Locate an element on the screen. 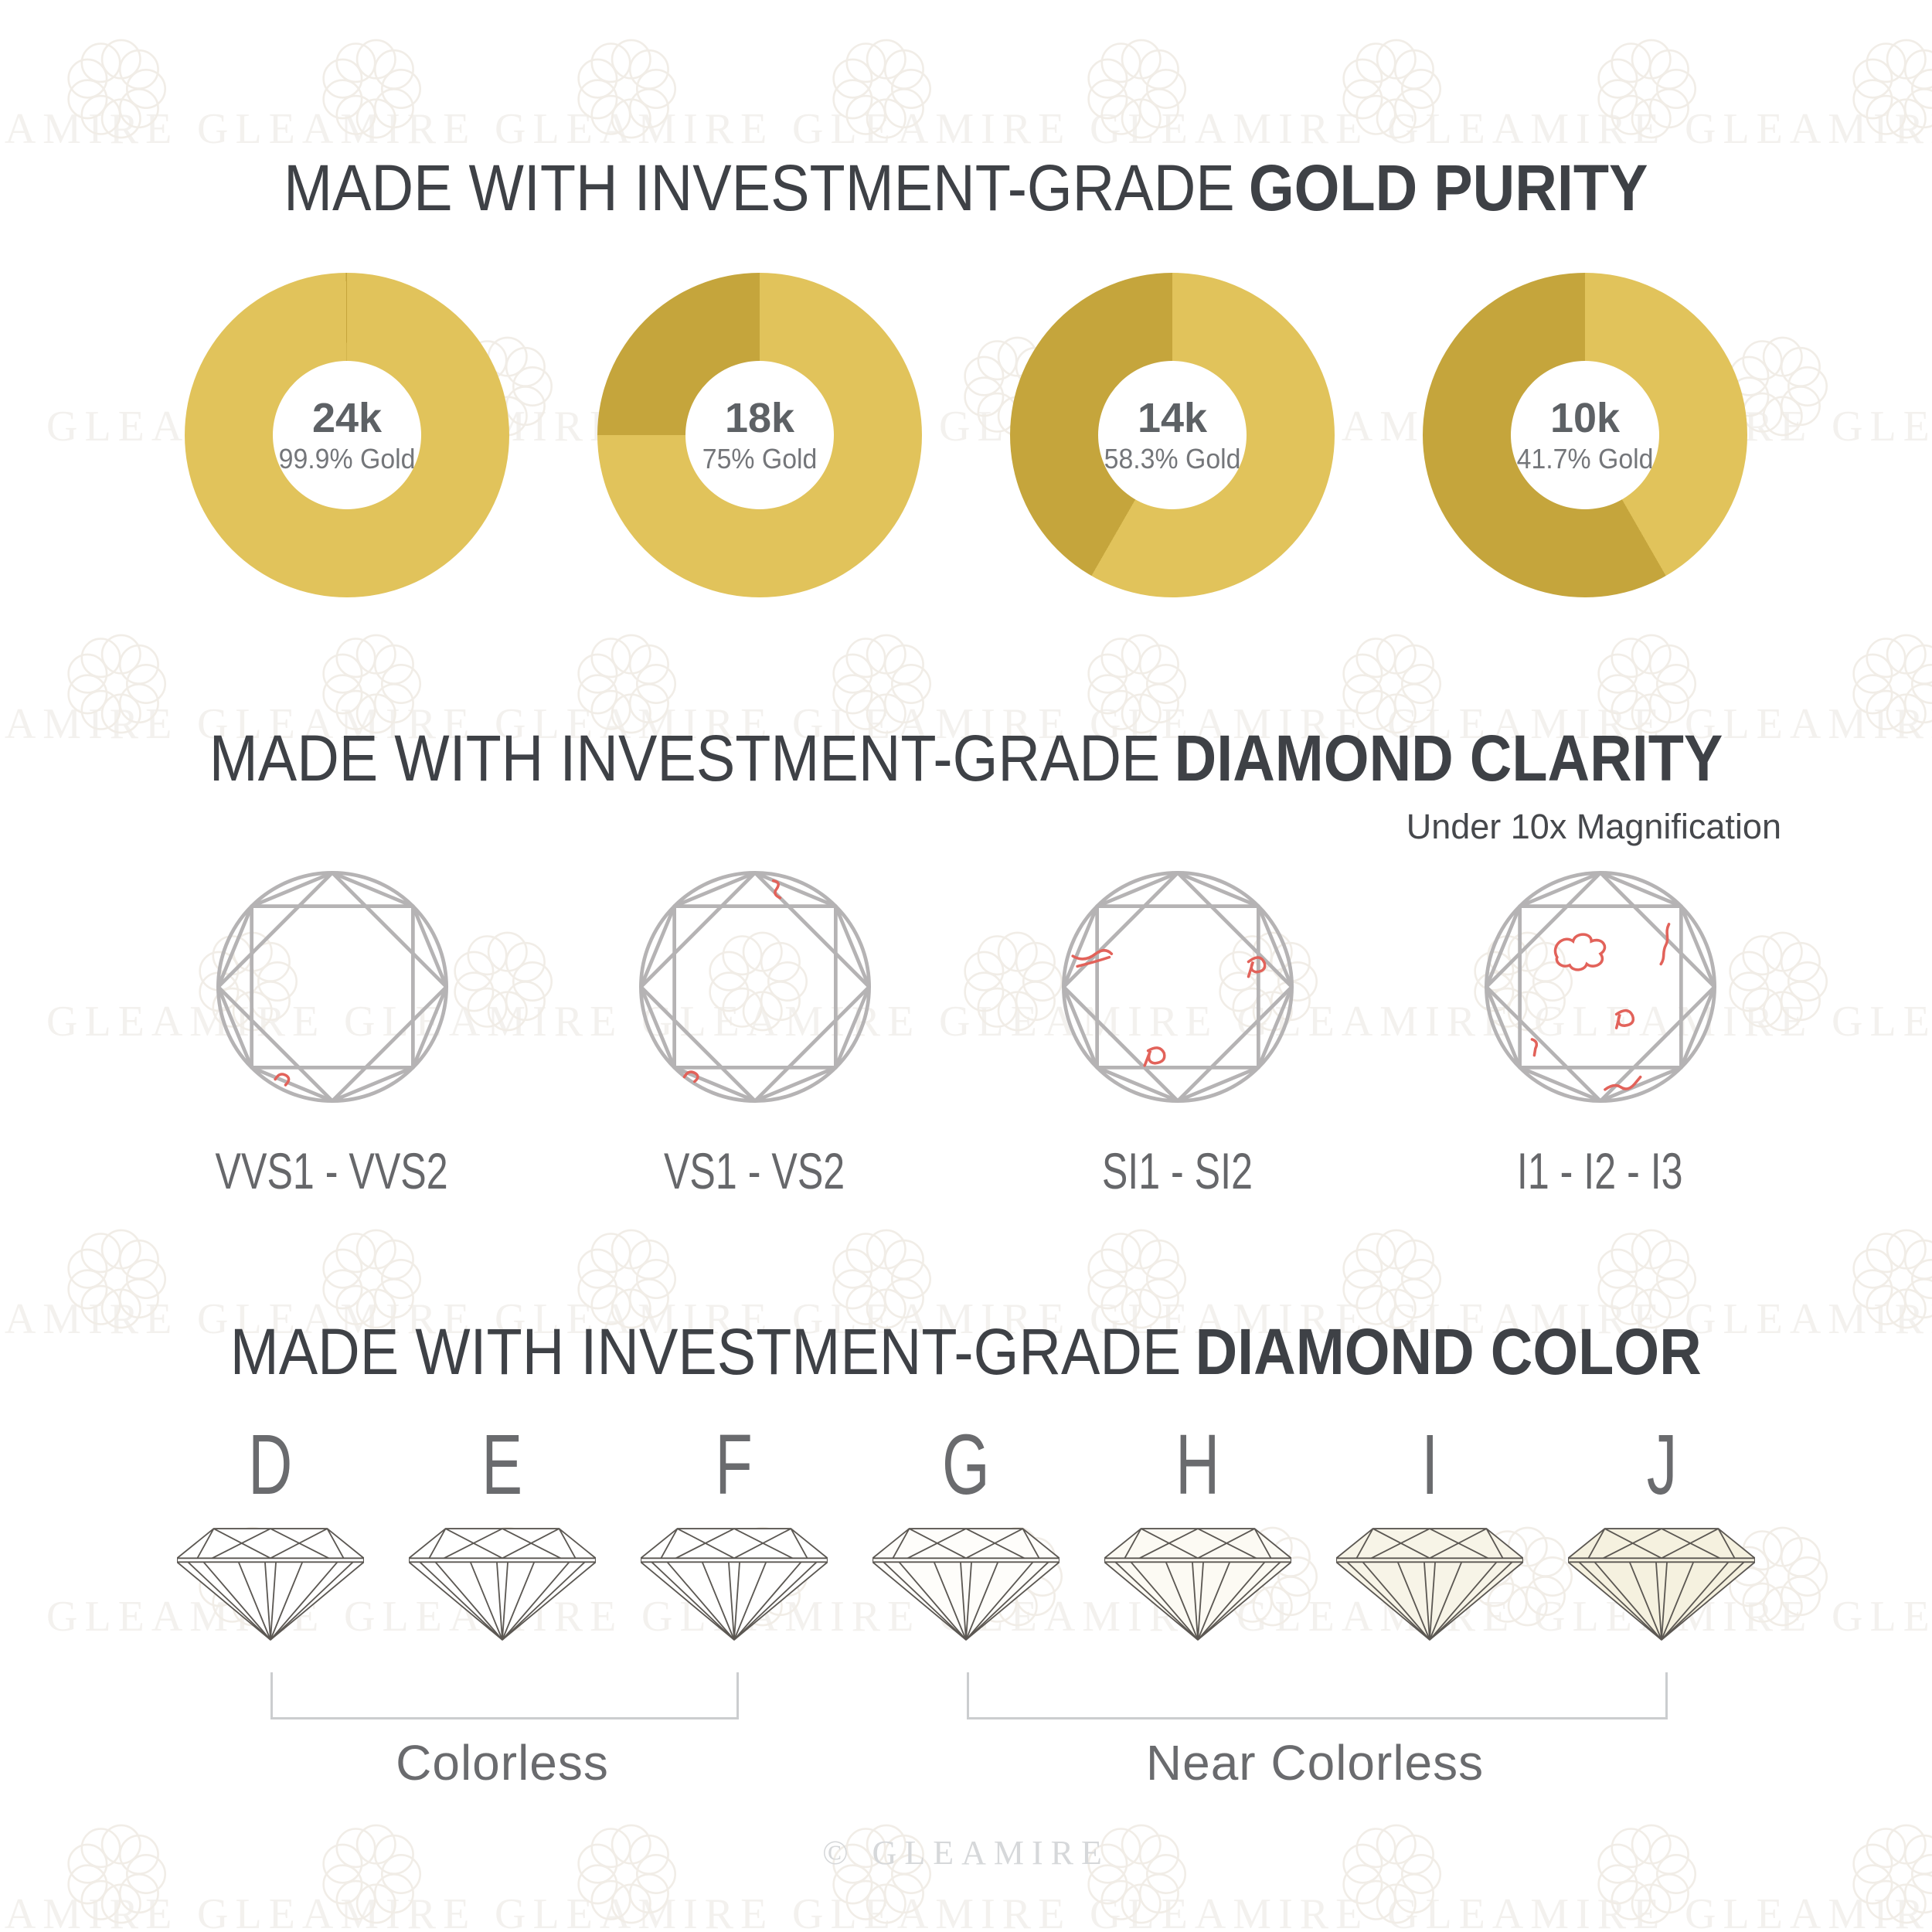 The image size is (1932, 1932). gold-purity-title: MADE WITH INVESTMENT-GRADE GOLD PURITY is located at coordinates (966, 188).